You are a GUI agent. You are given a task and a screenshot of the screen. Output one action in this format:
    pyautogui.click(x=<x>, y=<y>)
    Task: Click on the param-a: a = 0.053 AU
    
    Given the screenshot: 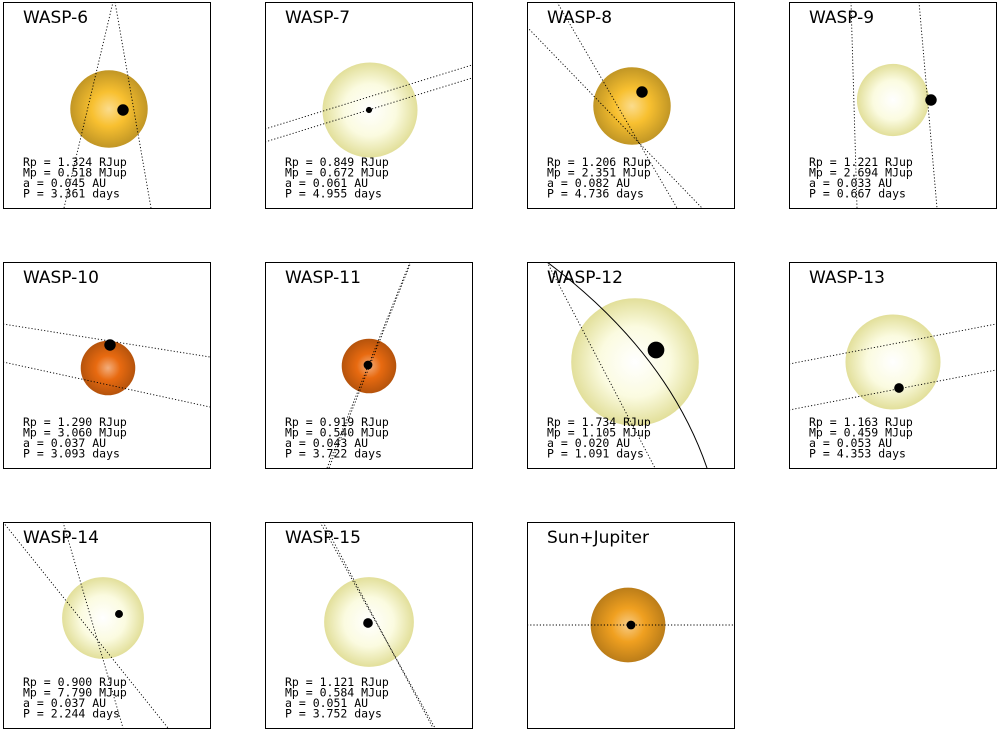 What is the action you would take?
    pyautogui.click(x=850, y=443)
    